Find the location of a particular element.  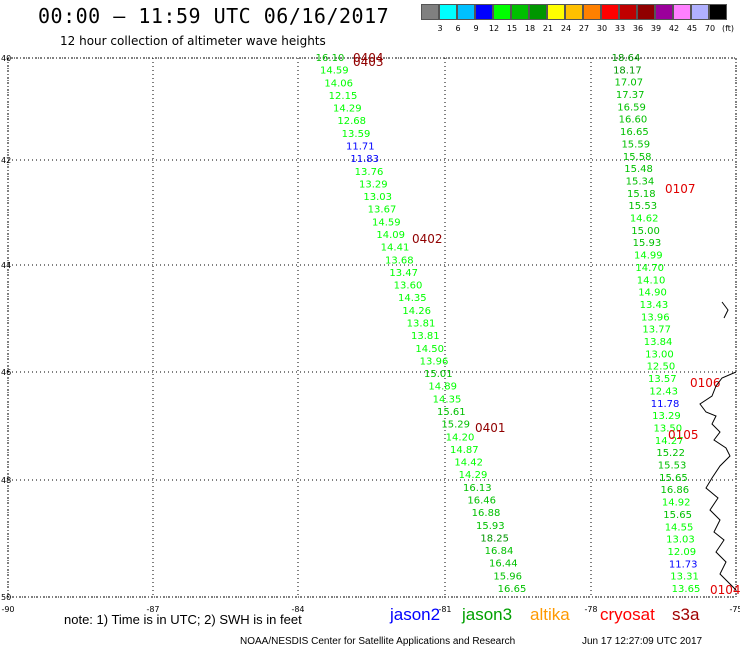

wave-height-value: 15.22 is located at coordinates (670, 453).